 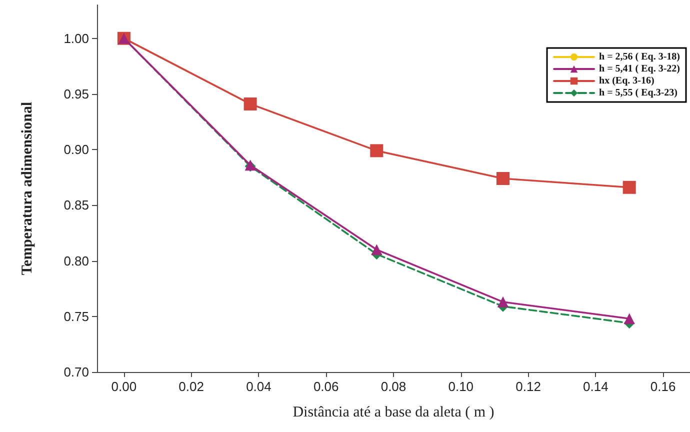 I want to click on x-axis-title: Distância até a base da aleta ( m ), so click(x=393, y=412).